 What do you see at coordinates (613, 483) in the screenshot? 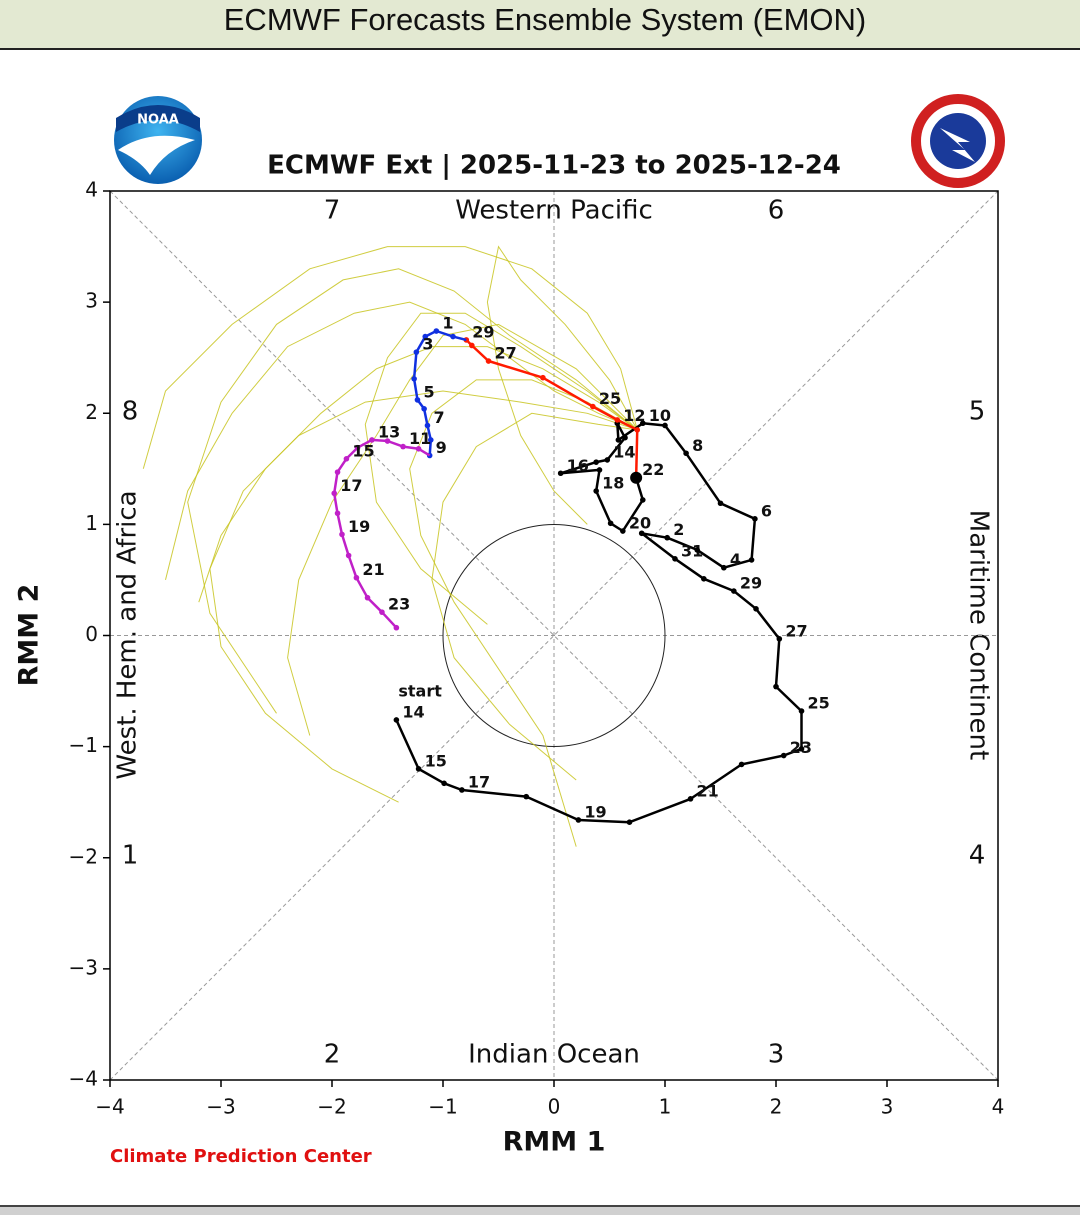
I see `point-label: 18` at bounding box center [613, 483].